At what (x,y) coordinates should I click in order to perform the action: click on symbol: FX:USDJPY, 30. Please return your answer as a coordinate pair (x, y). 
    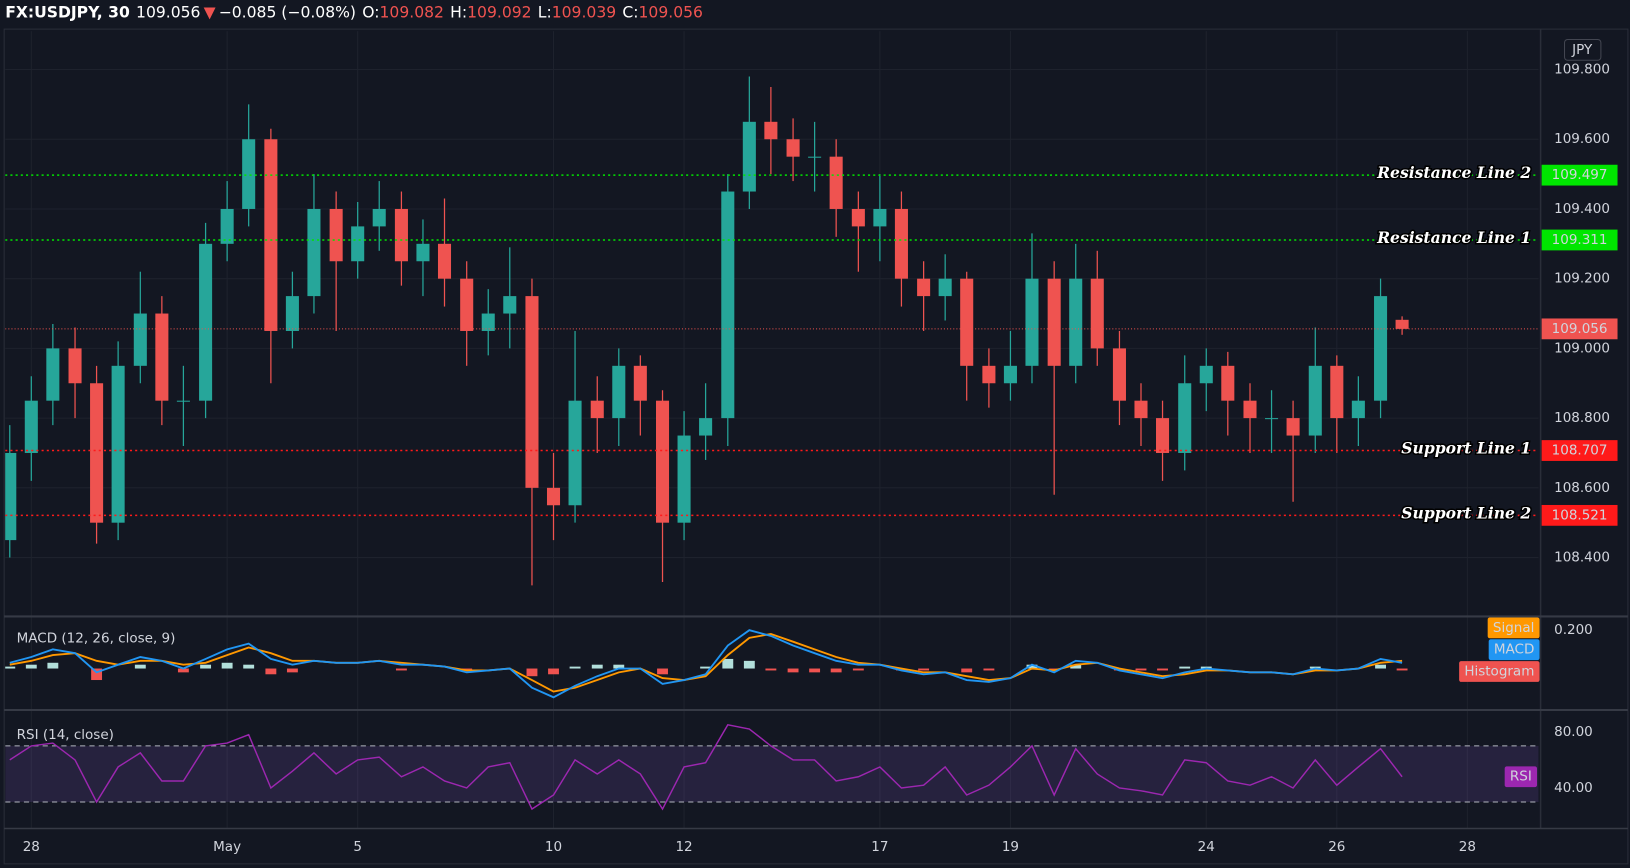
    Looking at the image, I should click on (67, 12).